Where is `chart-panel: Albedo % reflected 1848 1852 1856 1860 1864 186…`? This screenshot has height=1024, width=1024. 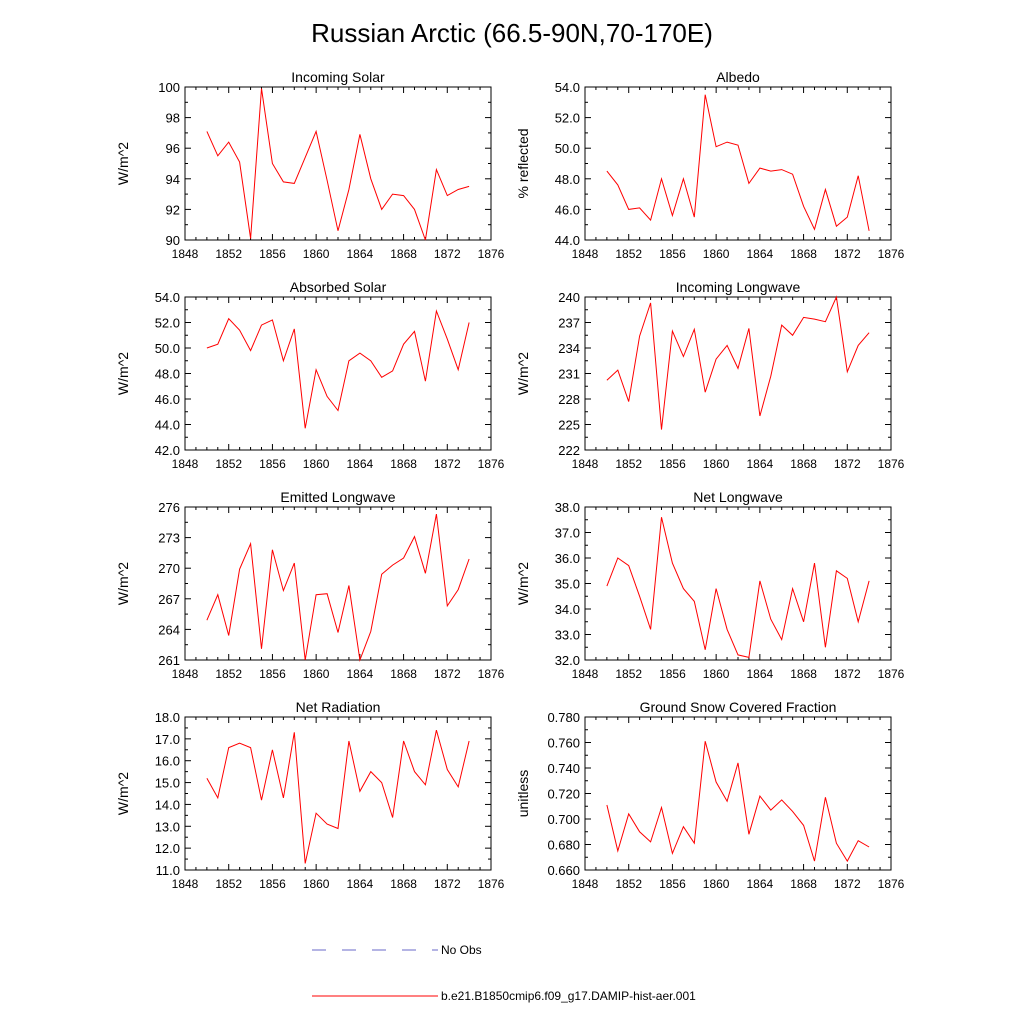 chart-panel: Albedo % reflected 1848 1852 1856 1860 1864 186… is located at coordinates (710, 165).